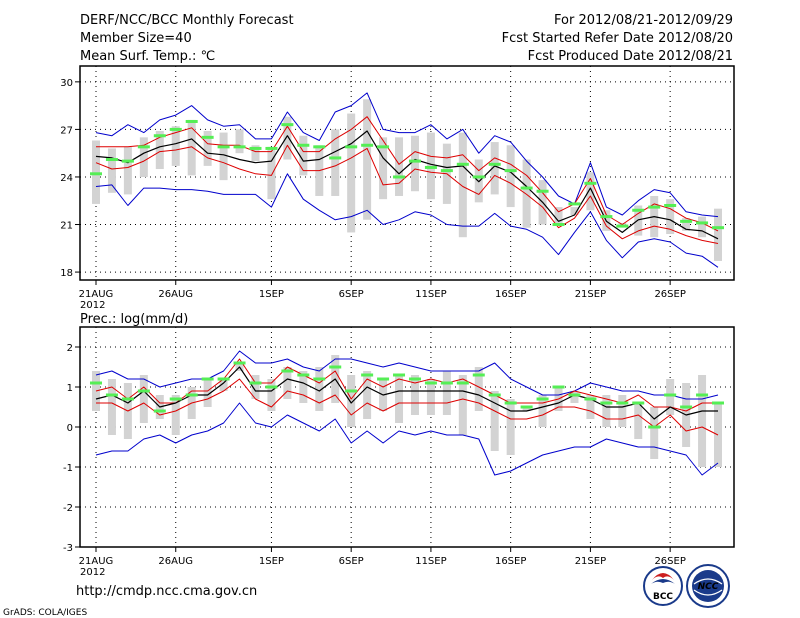  Describe the element at coordinates (407, 407) in the screenshot. I see `prec-lower-spread-line` at that location.